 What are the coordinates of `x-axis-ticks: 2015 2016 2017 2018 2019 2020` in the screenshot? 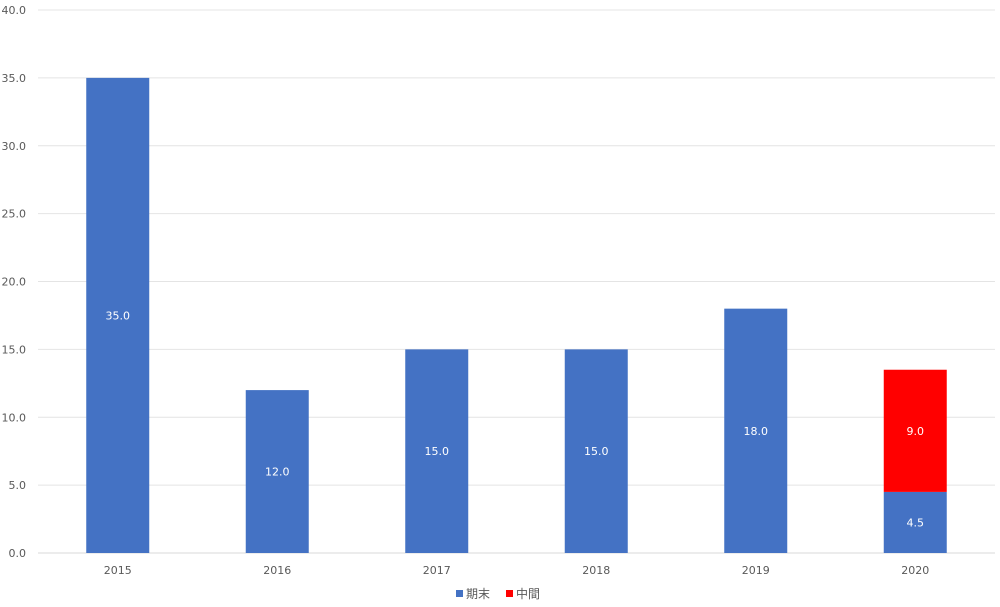 It's located at (517, 570).